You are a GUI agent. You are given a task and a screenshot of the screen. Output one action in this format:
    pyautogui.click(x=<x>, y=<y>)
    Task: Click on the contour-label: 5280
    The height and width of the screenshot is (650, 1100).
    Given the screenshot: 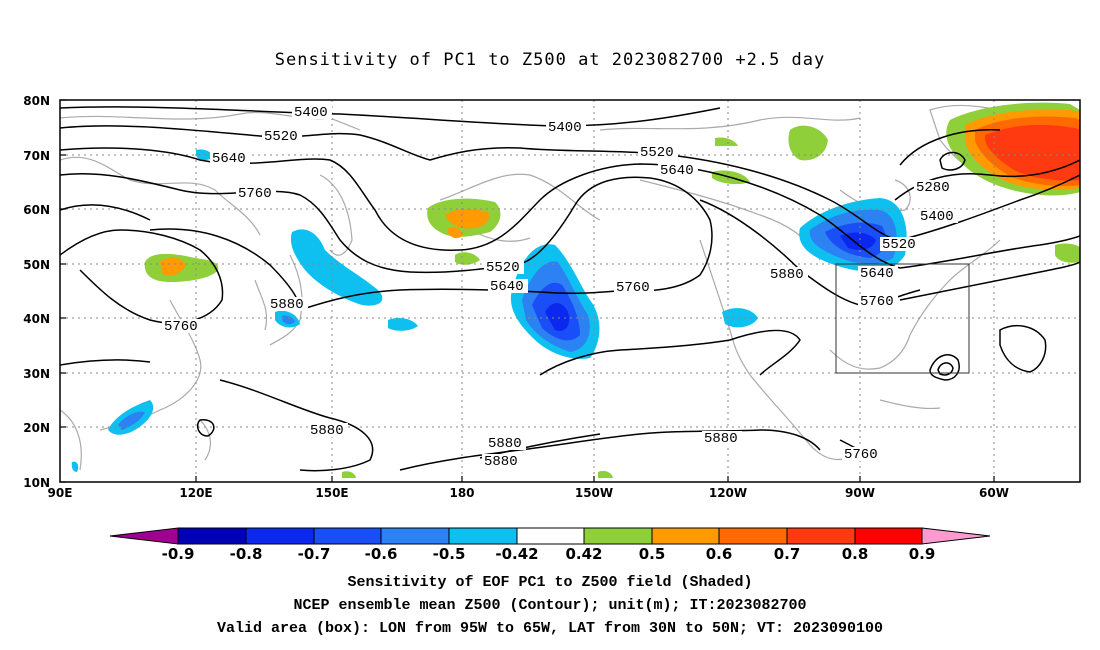 What is the action you would take?
    pyautogui.click(x=933, y=188)
    